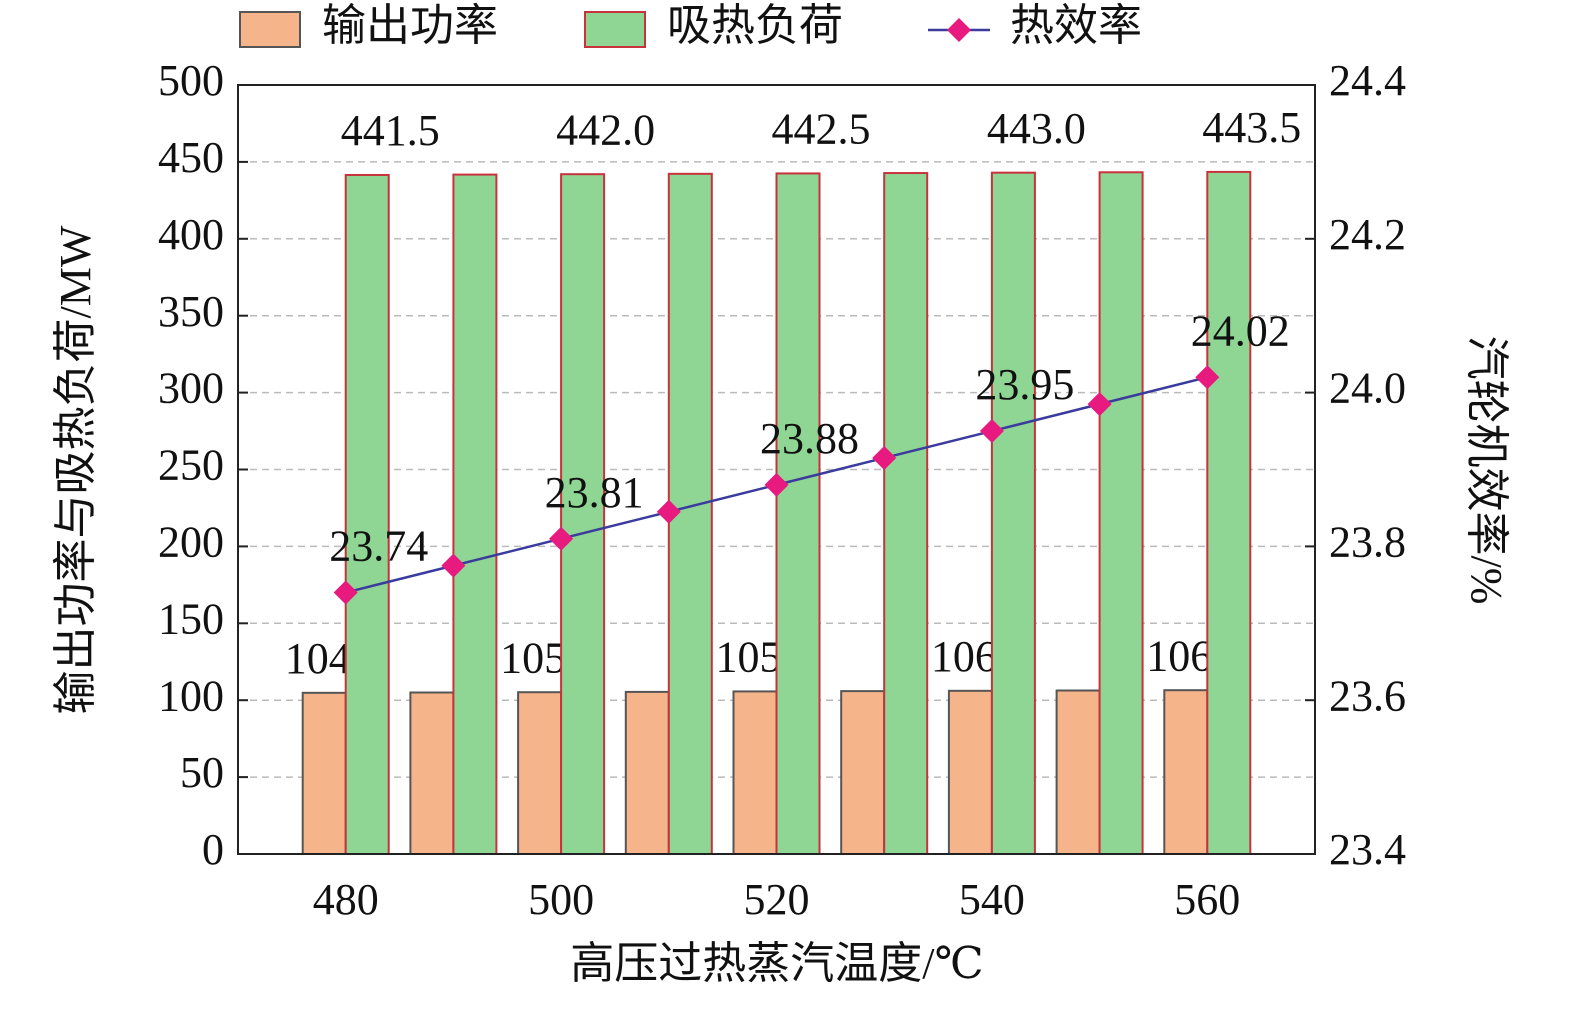 The image size is (1575, 1015). I want to click on y2-tick-label: 24.0, so click(1367, 388).